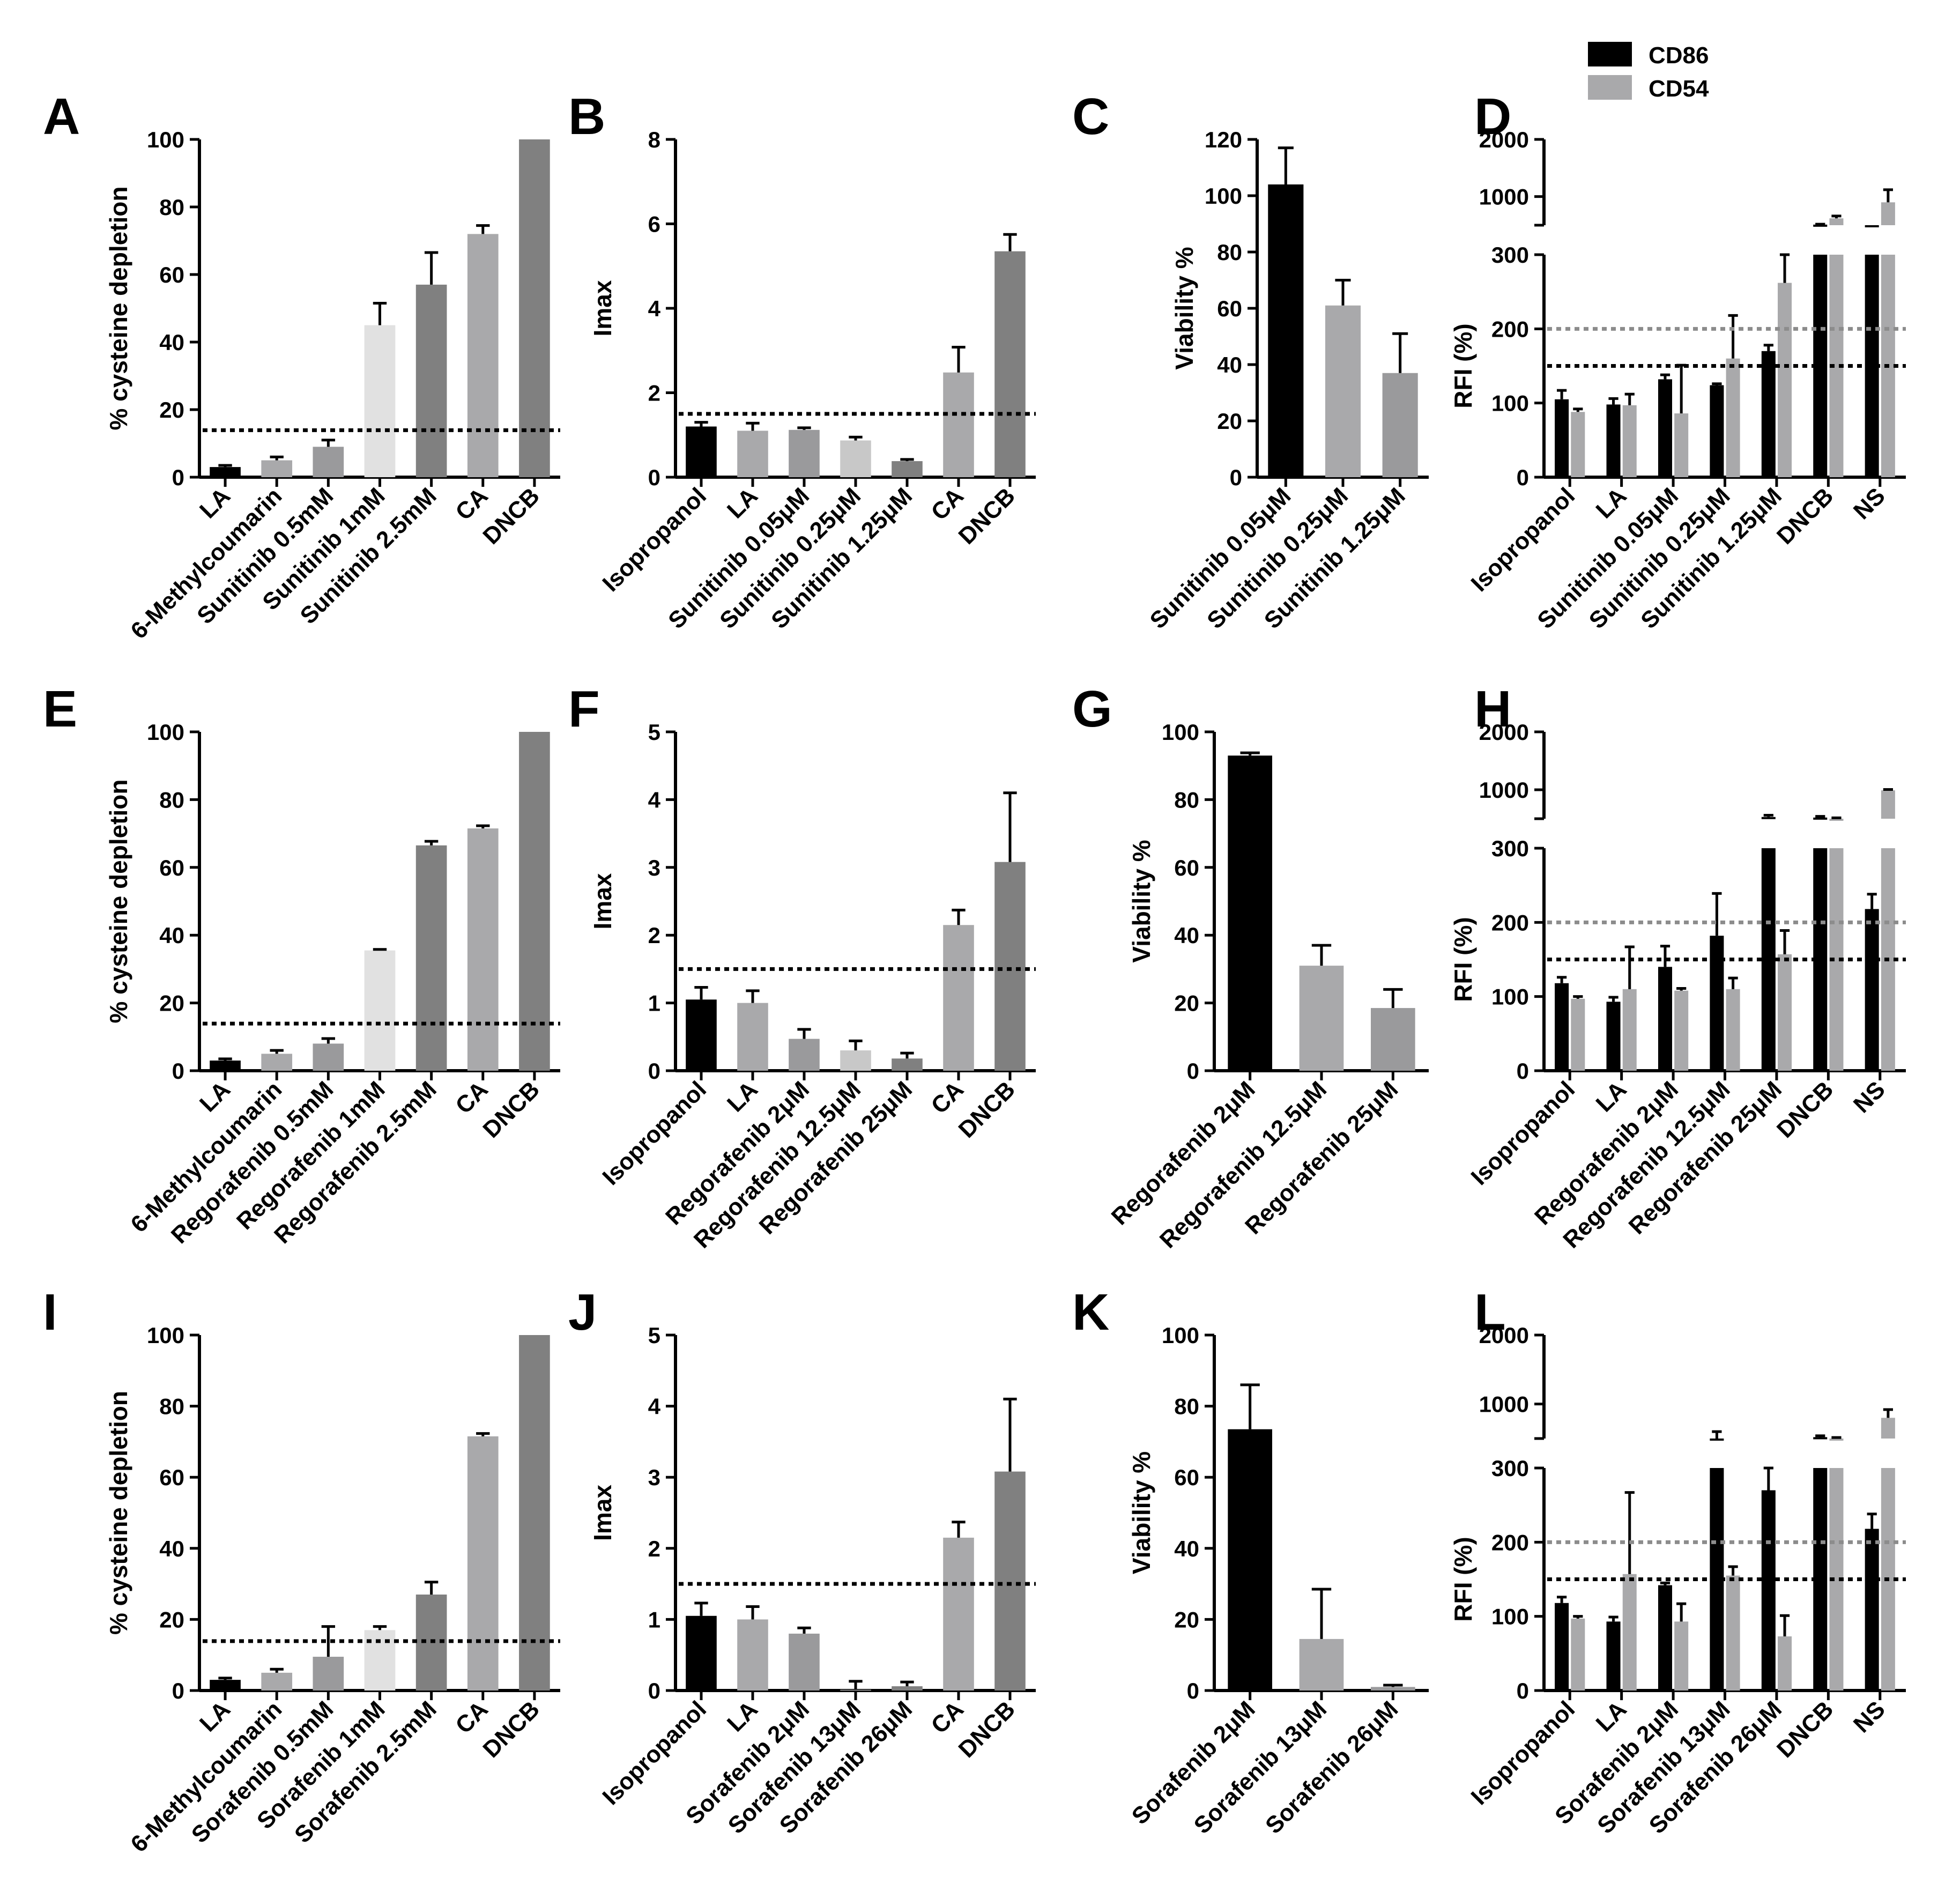  Describe the element at coordinates (1504, 139) in the screenshot. I see `y-tick-label: 2000` at that location.